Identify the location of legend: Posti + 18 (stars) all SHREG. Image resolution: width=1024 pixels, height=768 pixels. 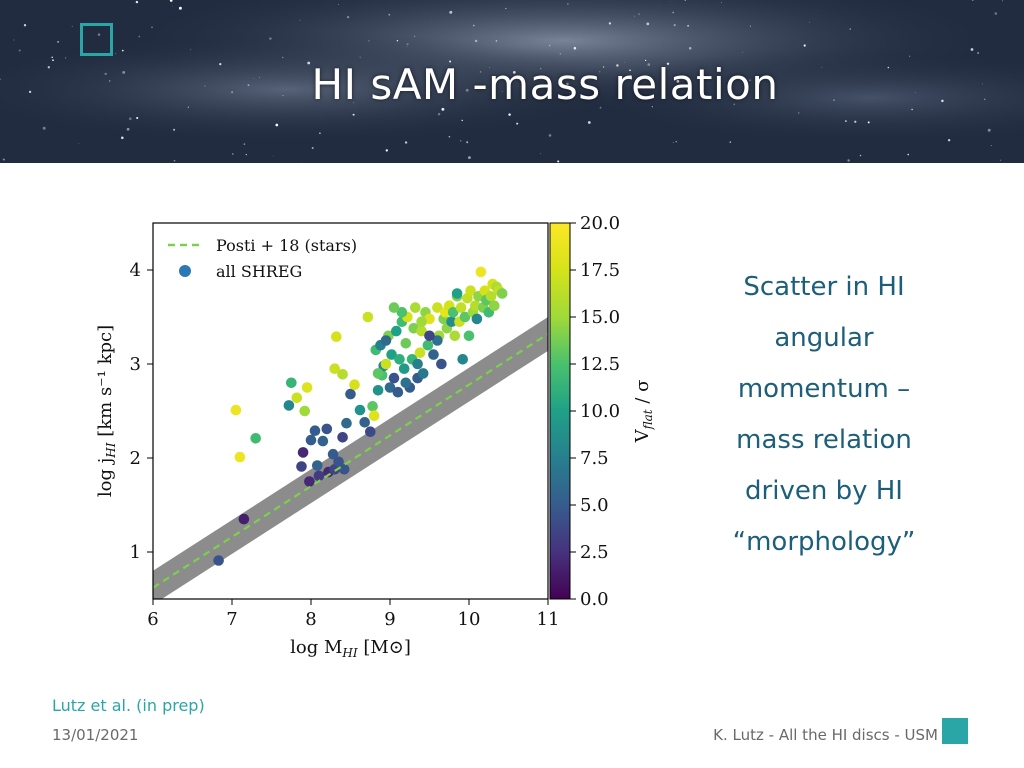
(262, 258).